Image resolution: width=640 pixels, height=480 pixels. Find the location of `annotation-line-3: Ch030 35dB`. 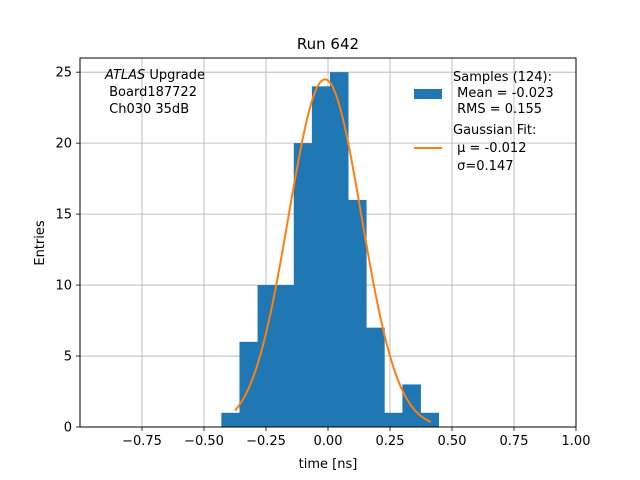

annotation-line-3: Ch030 35dB is located at coordinates (147, 109).